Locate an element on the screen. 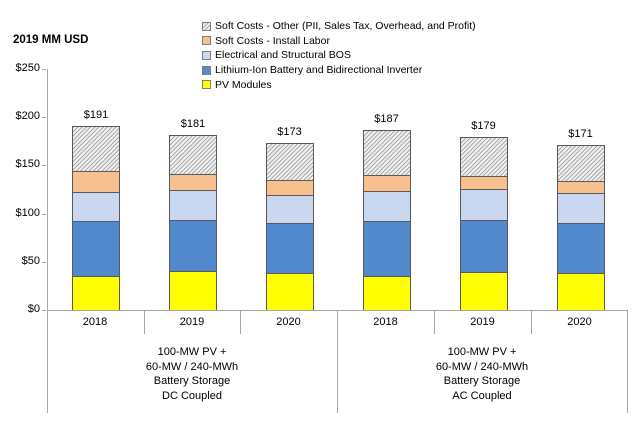 The height and width of the screenshot is (433, 632). bar-total-label: $187 is located at coordinates (386, 118).